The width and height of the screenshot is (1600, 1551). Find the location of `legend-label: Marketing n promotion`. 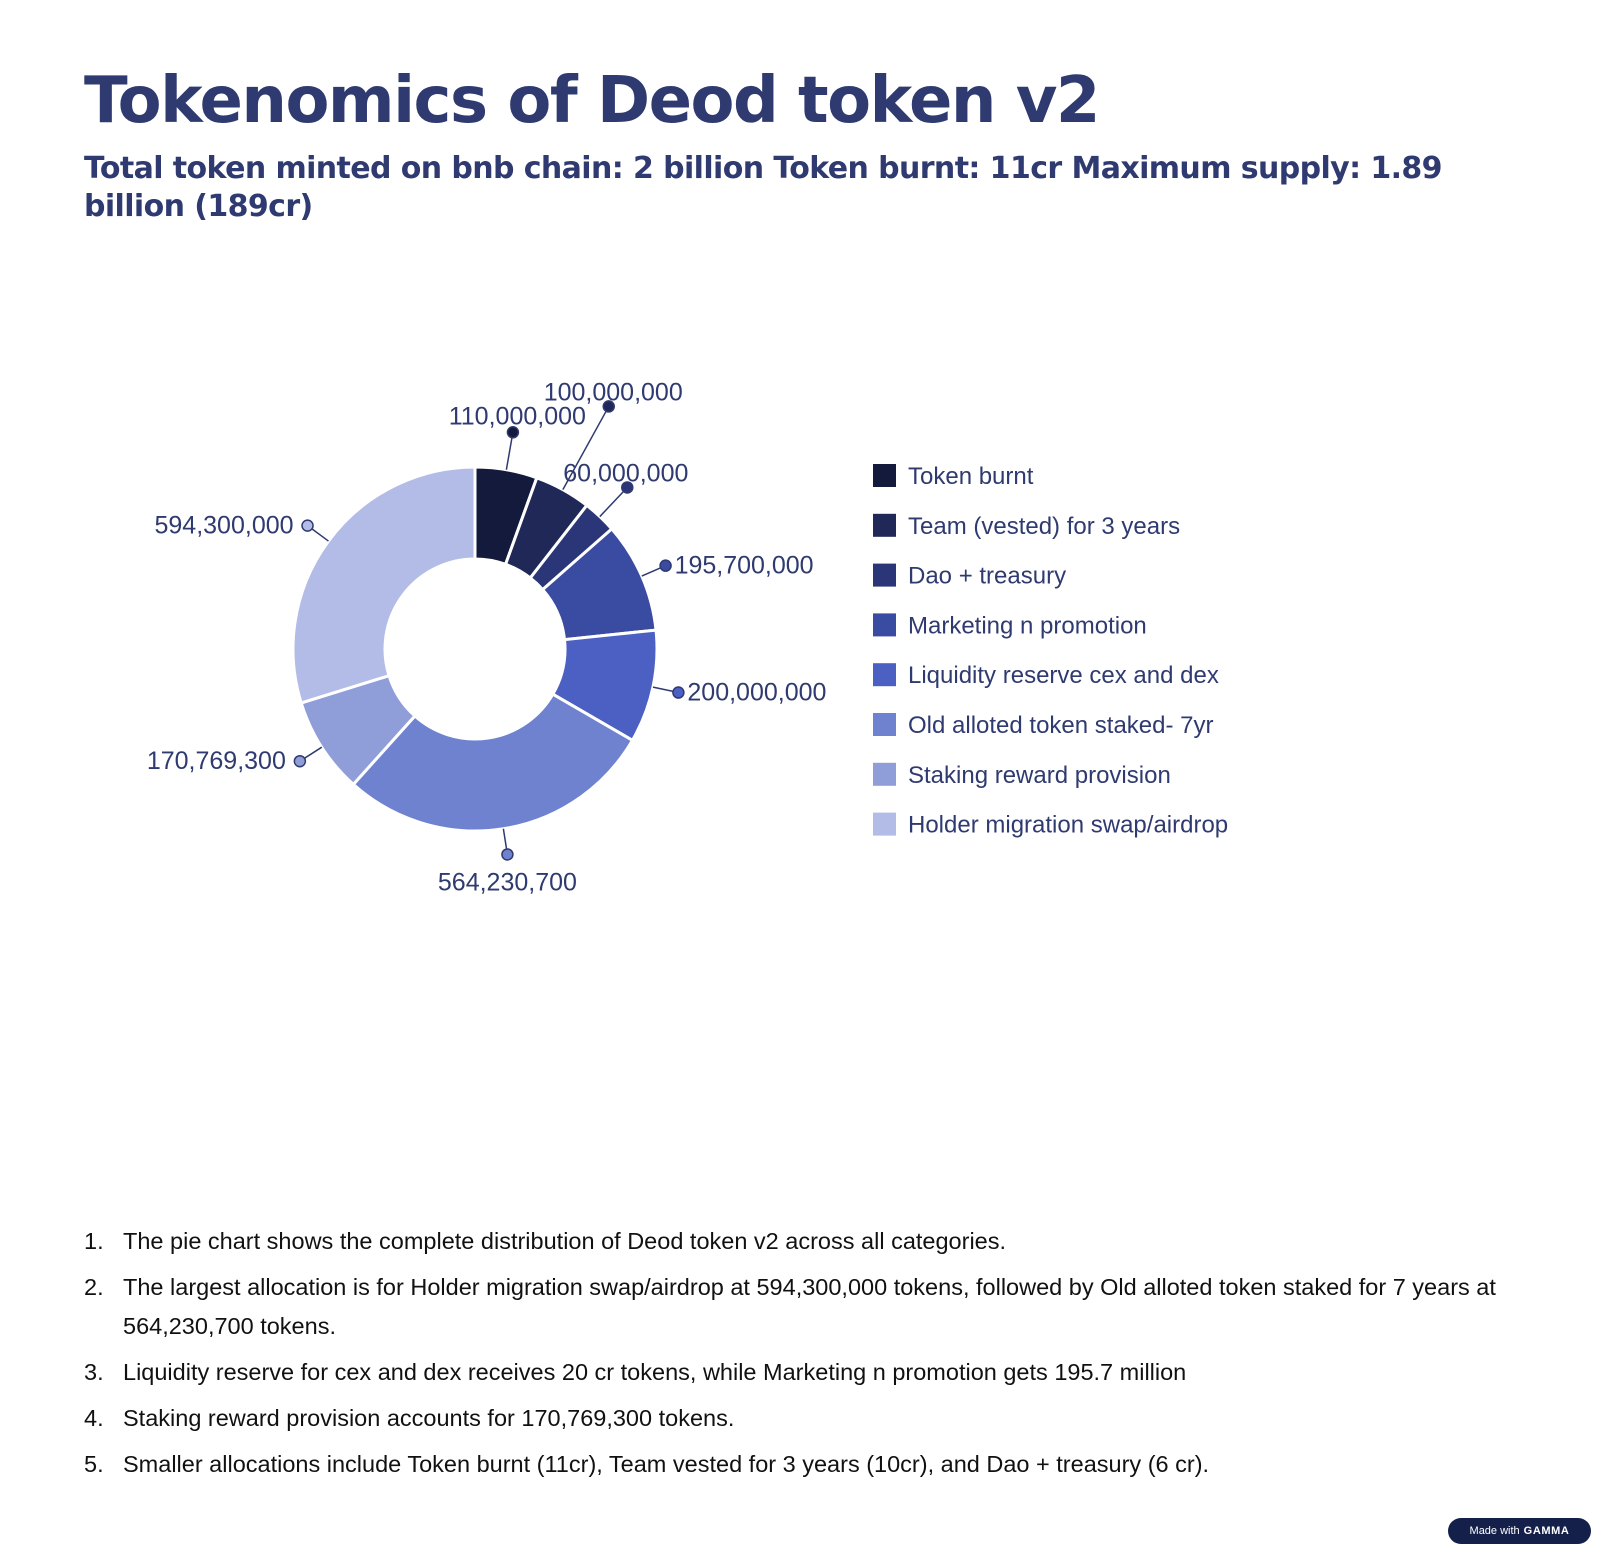

legend-label: Marketing n promotion is located at coordinates (1027, 625).